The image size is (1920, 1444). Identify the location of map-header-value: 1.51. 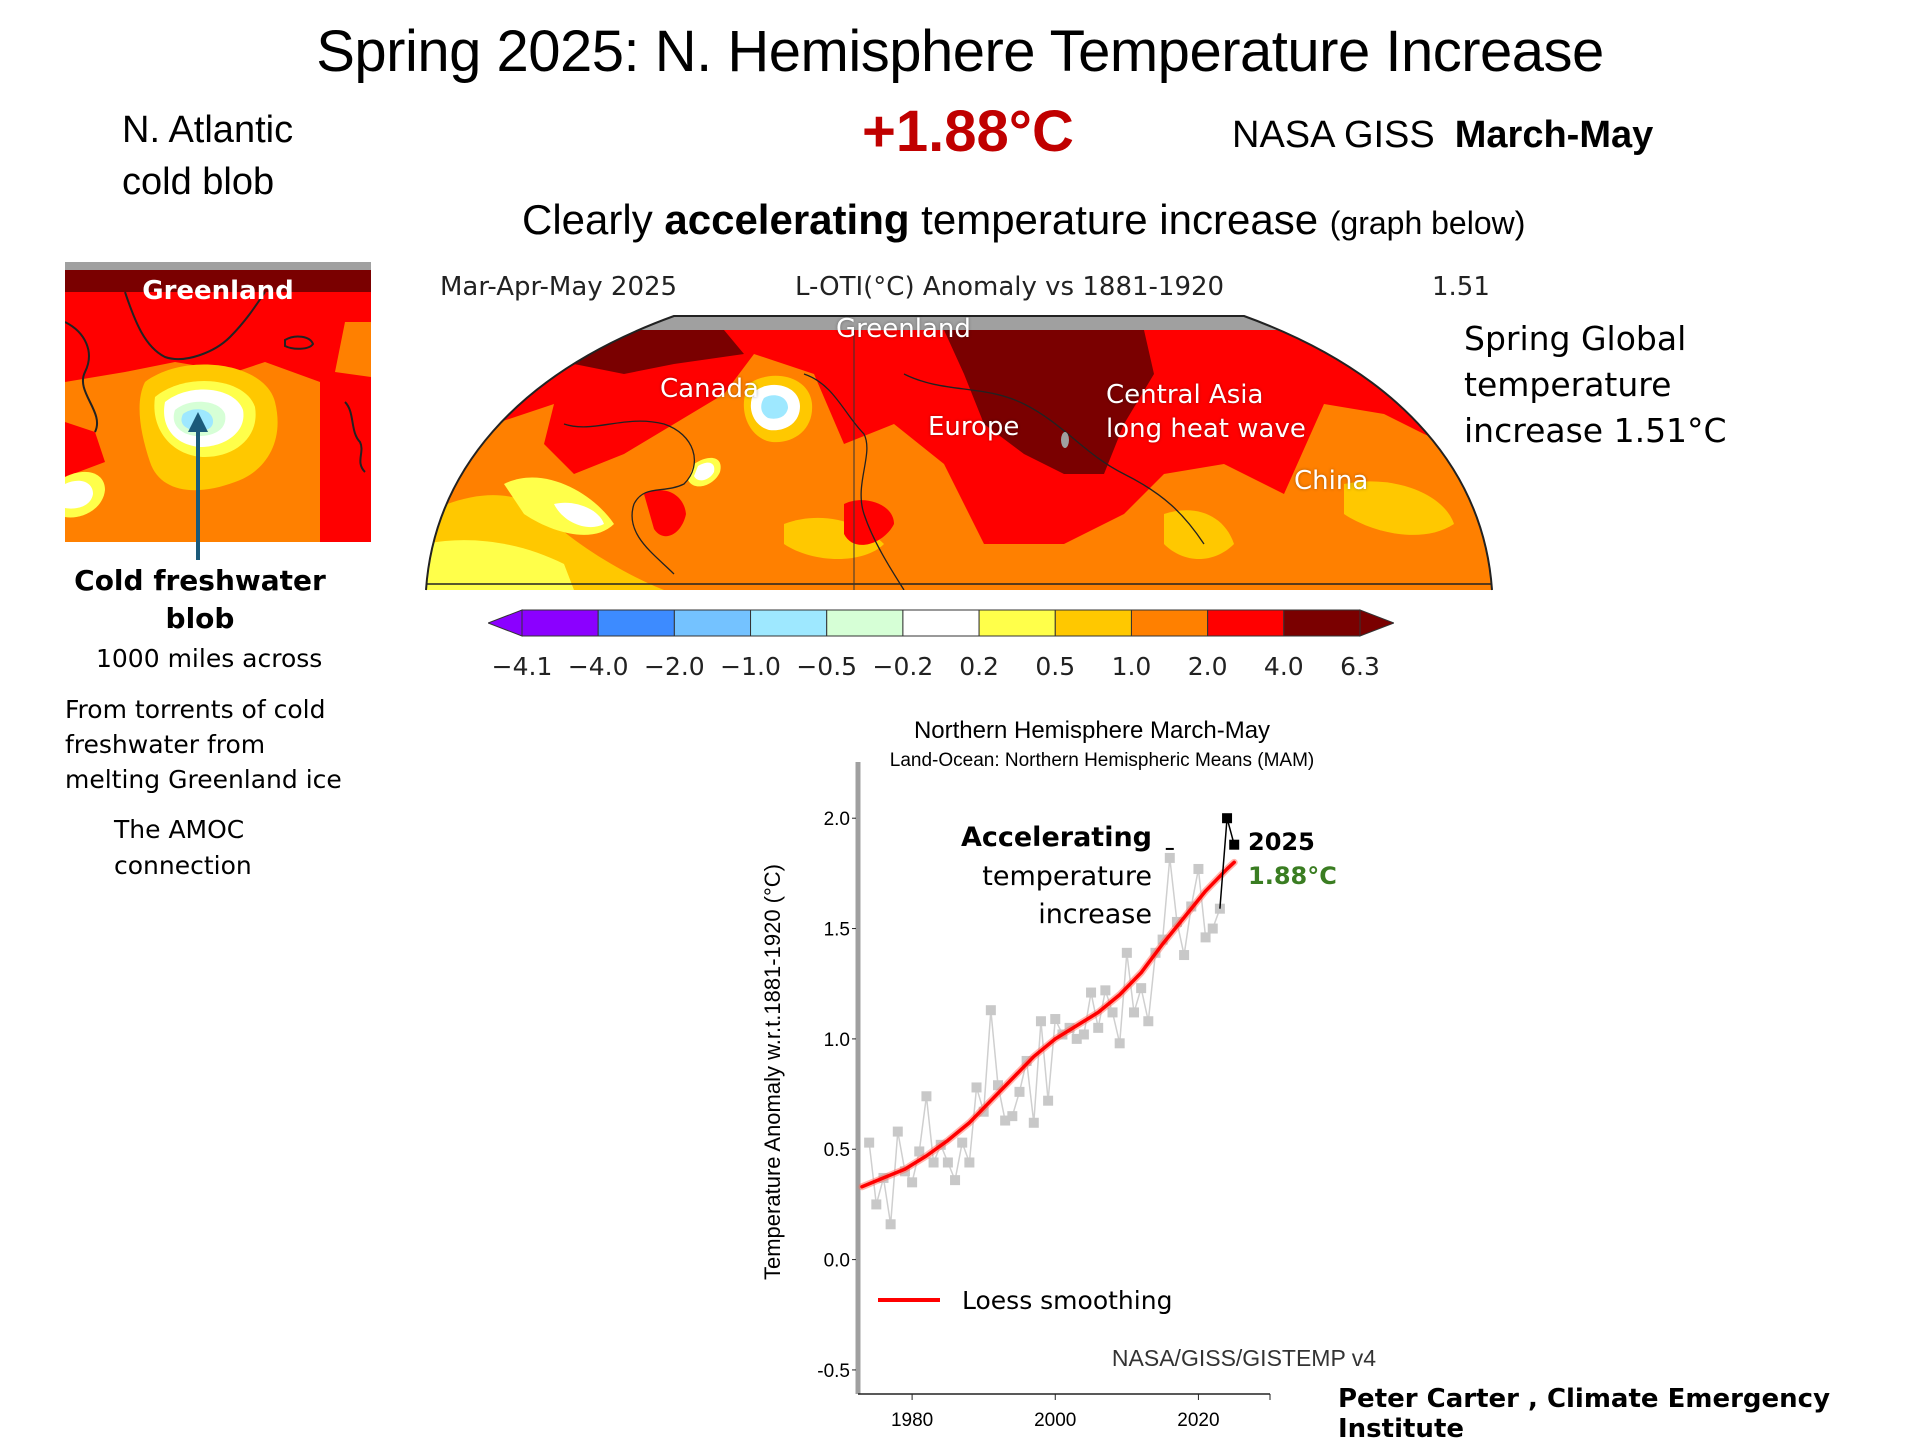
(1461, 287).